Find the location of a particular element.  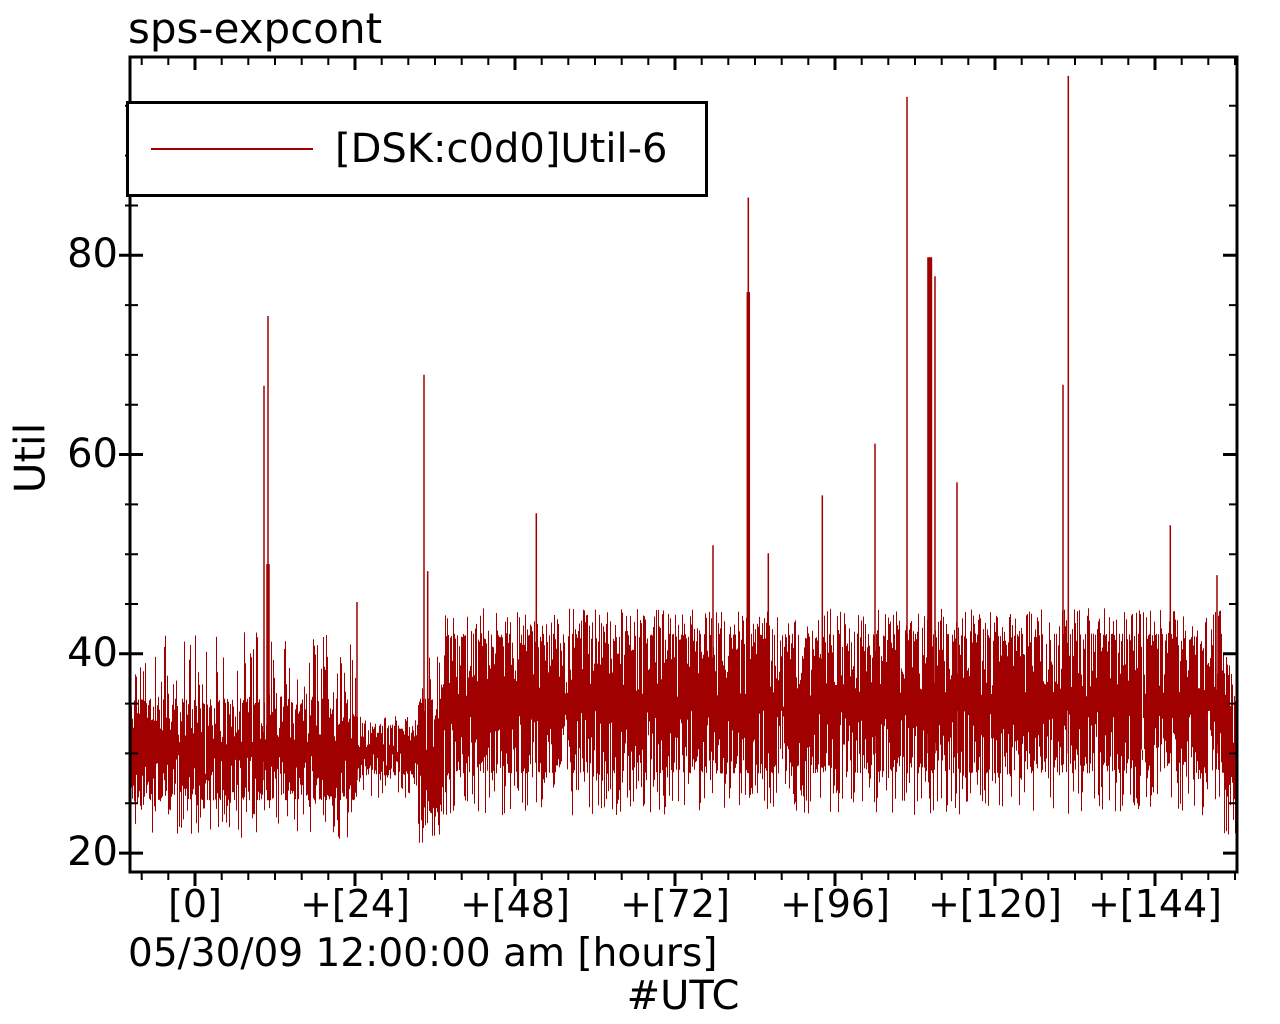

x-tick-label: +[24] is located at coordinates (355, 904).